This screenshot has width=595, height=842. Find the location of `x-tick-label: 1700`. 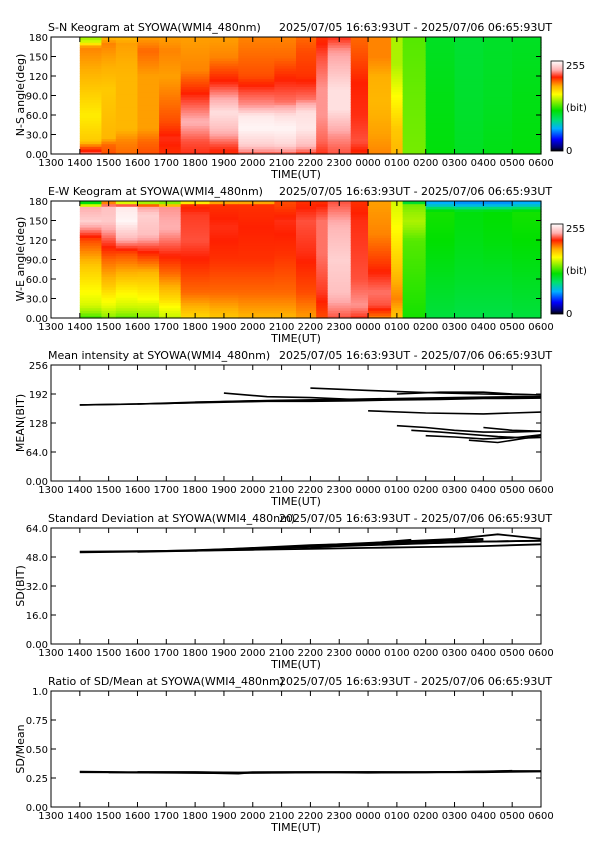

x-tick-label: 1700 is located at coordinates (166, 163).